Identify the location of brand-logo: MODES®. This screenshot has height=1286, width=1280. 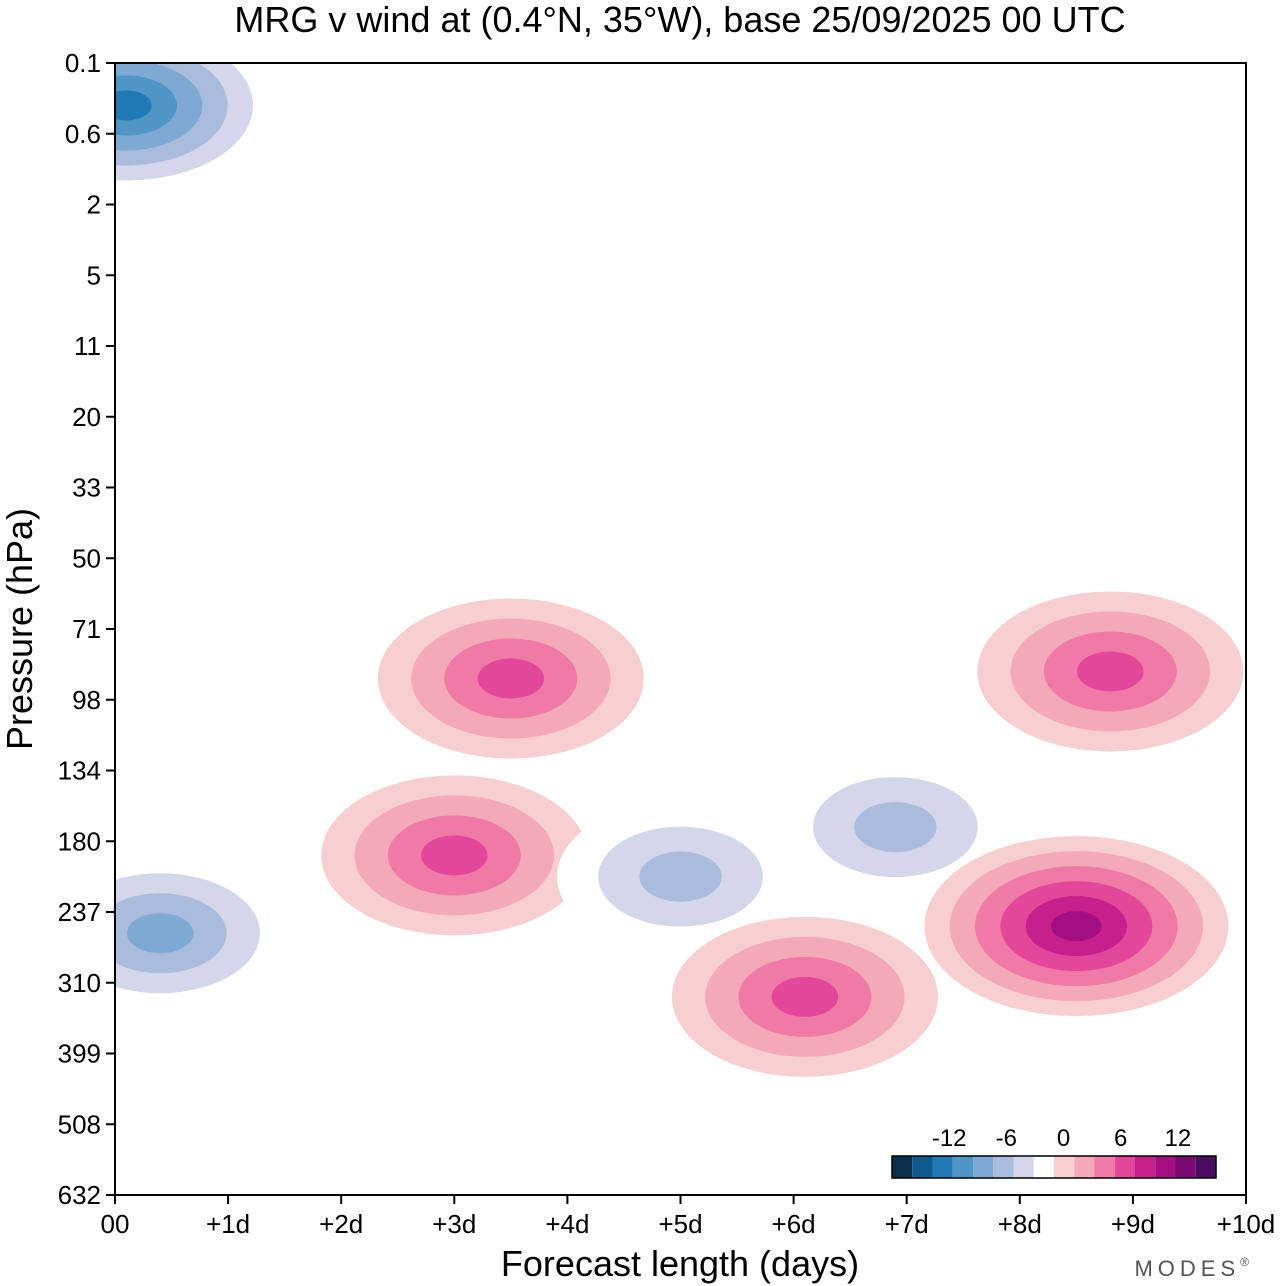
(1194, 1268).